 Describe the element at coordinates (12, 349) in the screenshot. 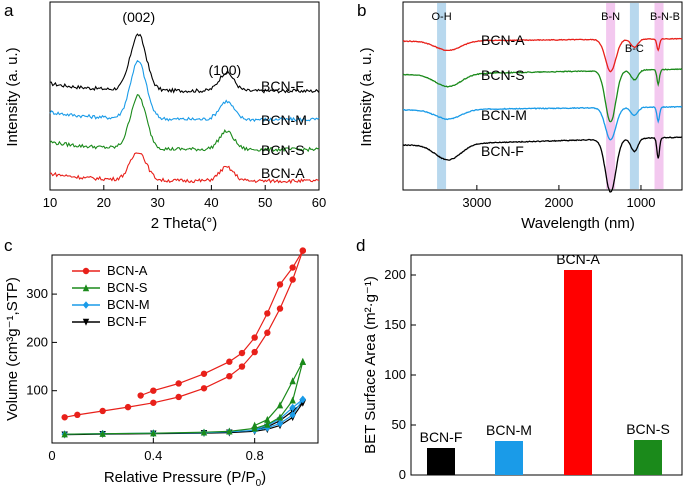

I see `panel-c-y-axis-label: Volume (cm³g⁻¹,STP)` at that location.